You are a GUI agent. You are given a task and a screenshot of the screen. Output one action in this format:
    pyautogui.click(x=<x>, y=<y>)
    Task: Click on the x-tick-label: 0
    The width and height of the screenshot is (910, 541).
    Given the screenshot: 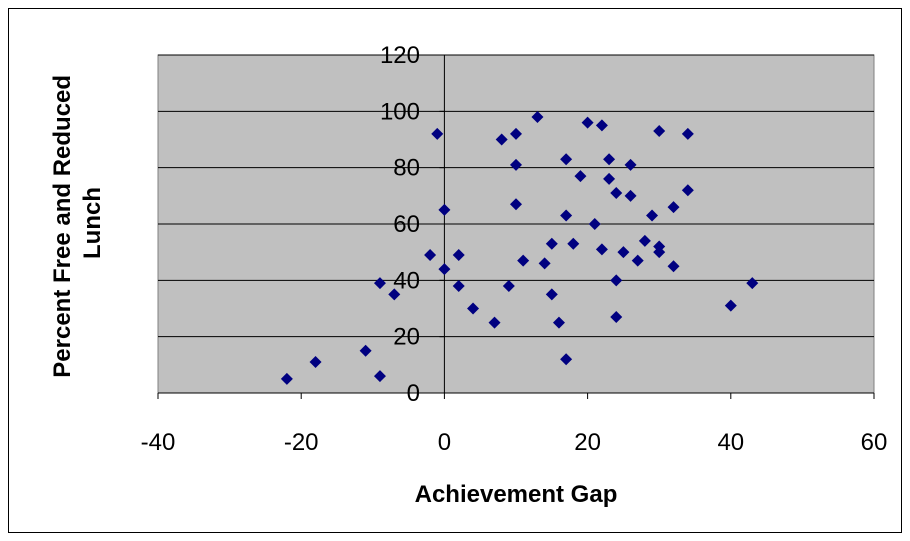 What is the action you would take?
    pyautogui.click(x=444, y=442)
    